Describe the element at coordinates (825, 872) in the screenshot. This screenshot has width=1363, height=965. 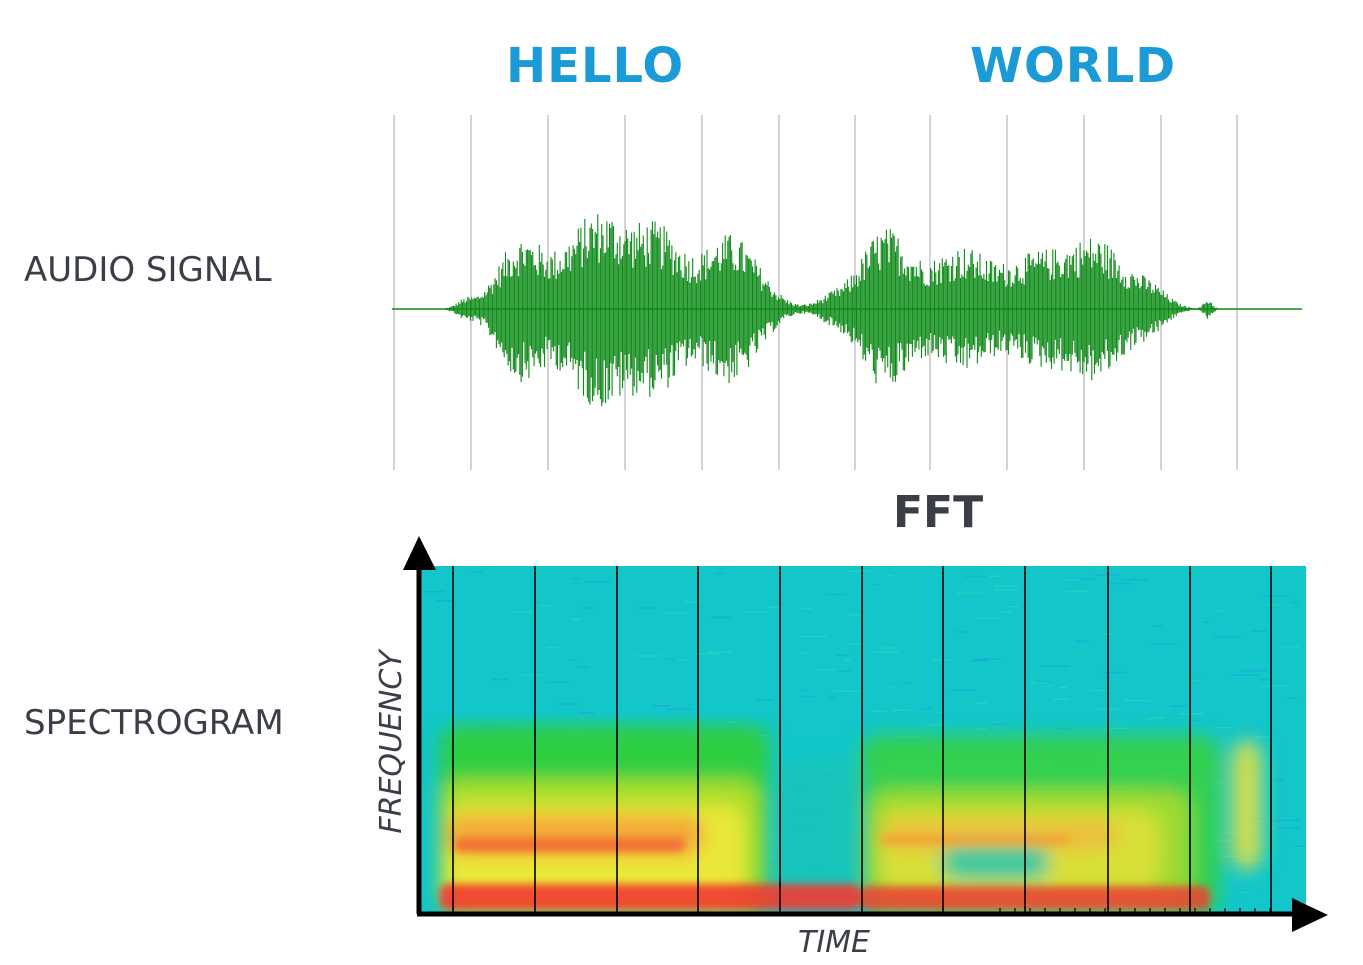
I see `spectrogram-energy-detail` at that location.